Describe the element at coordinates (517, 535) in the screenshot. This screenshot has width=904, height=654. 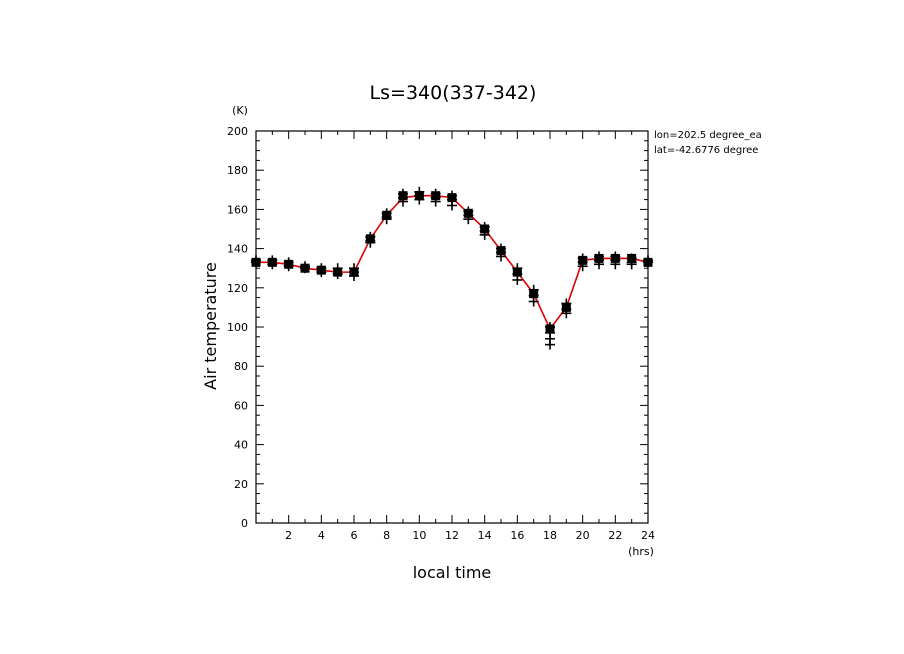
I see `x-tick-label: 16` at that location.